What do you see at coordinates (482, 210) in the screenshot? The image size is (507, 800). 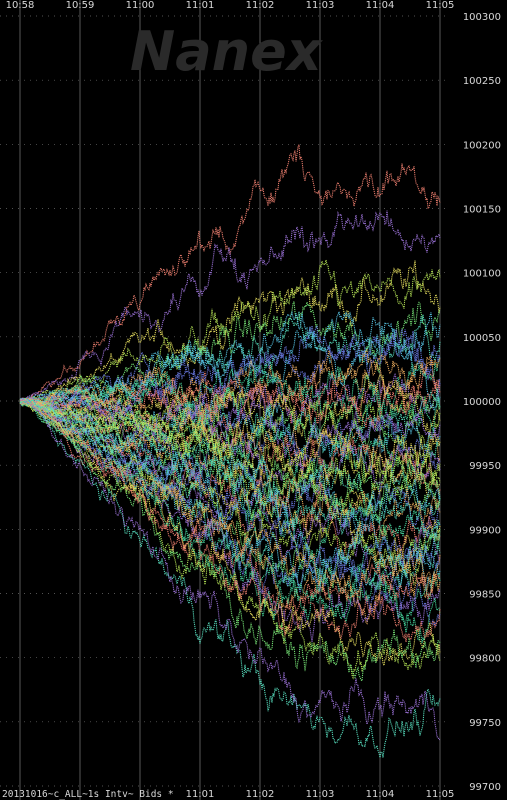 I see `y-tick-label: 100150` at bounding box center [482, 210].